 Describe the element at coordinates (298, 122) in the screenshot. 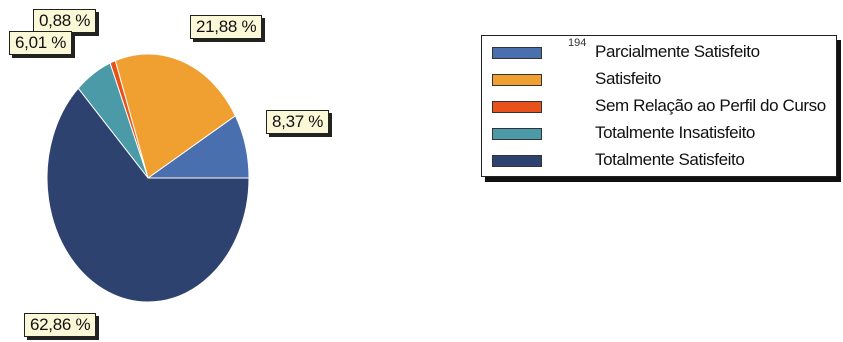

I see `data-label-parcialmente-satisfeito: 8,37 %` at that location.